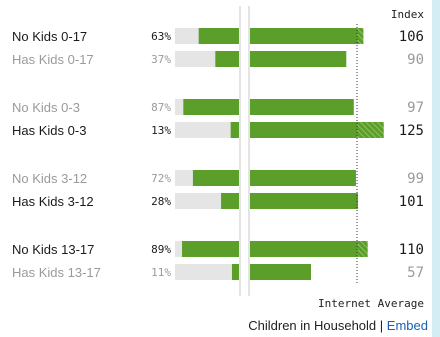 The image size is (440, 337). What do you see at coordinates (407, 14) in the screenshot?
I see `index-header: Index` at bounding box center [407, 14].